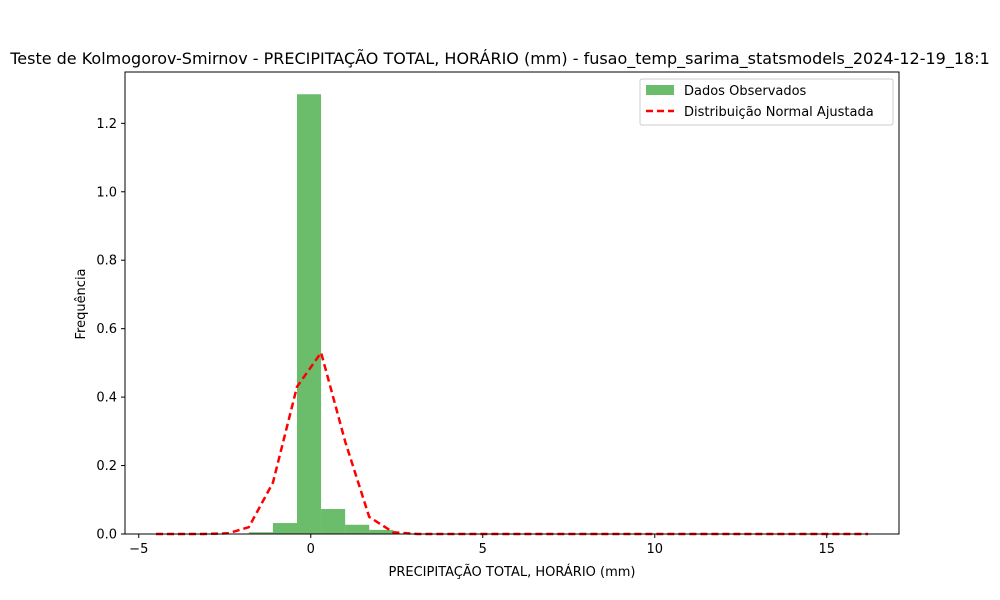 The height and width of the screenshot is (600, 1000). What do you see at coordinates (106, 124) in the screenshot?
I see `y-tick-label: 1.2` at bounding box center [106, 124].